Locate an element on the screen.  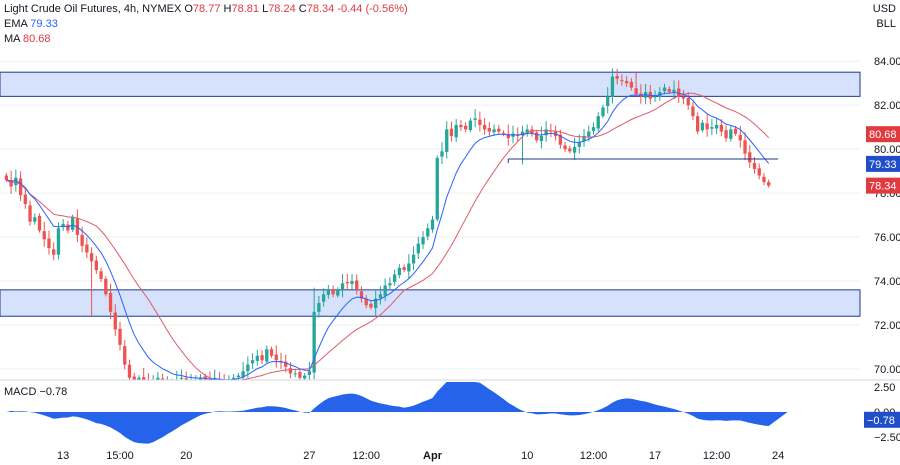
price-axis-label: 76.00 is located at coordinates (887, 238).